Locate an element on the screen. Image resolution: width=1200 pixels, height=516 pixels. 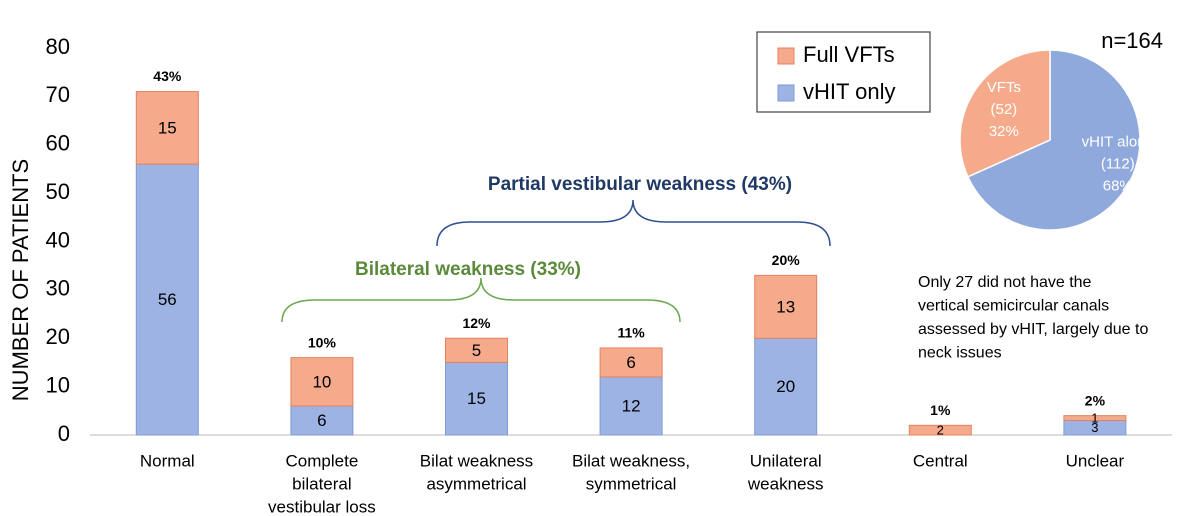
x-tick-label: Unilateral is located at coordinates (786, 460).